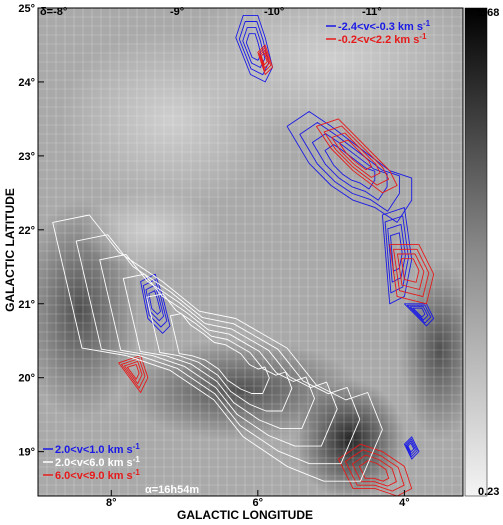  I want to click on x-tick-label: 6°, so click(258, 503).